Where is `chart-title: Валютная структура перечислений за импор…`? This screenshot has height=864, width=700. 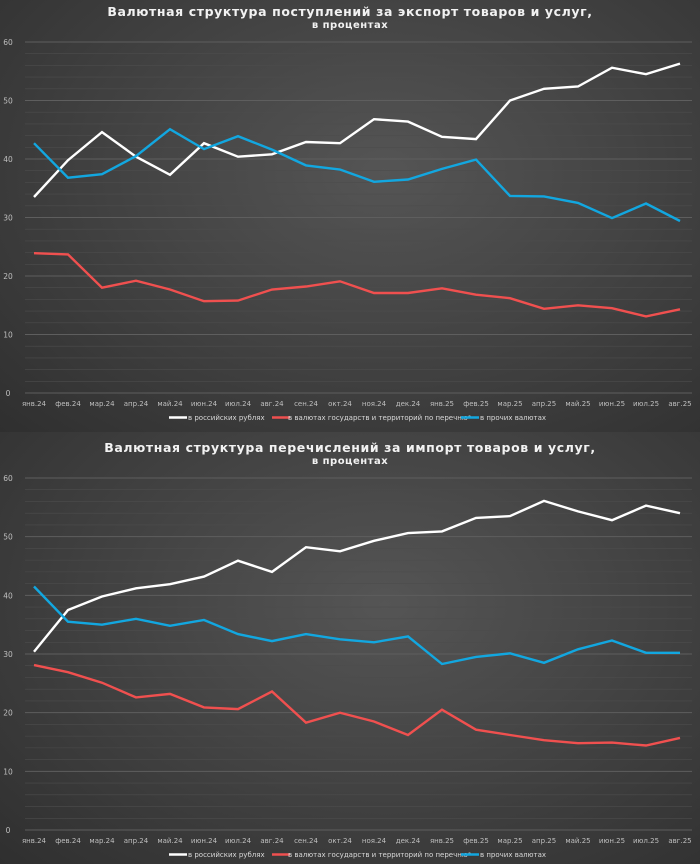
chart-title: Валютная структура перечислений за импор… is located at coordinates (350, 447).